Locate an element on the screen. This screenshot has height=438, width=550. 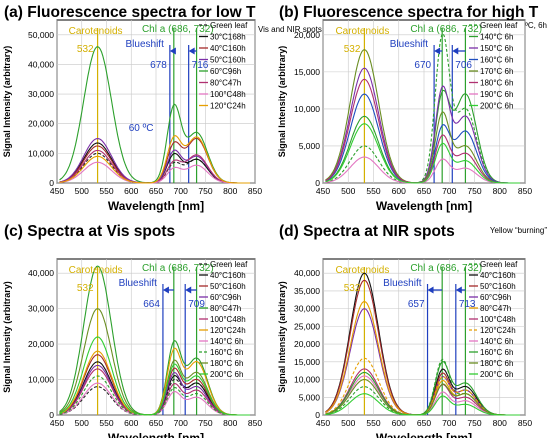
blueshift-peak-left: 670 is located at coordinates (422, 65).